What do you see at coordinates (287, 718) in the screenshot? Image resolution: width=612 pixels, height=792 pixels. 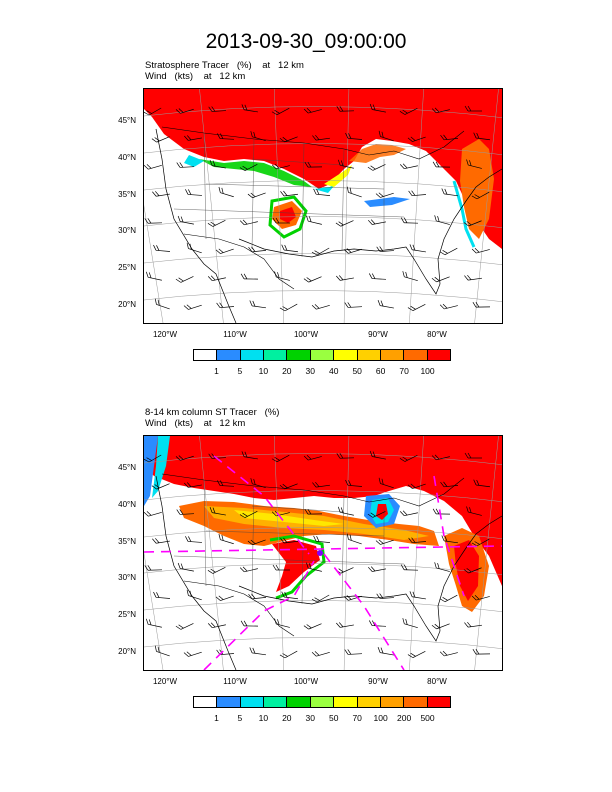 I see `colorbar-label: 20` at bounding box center [287, 718].